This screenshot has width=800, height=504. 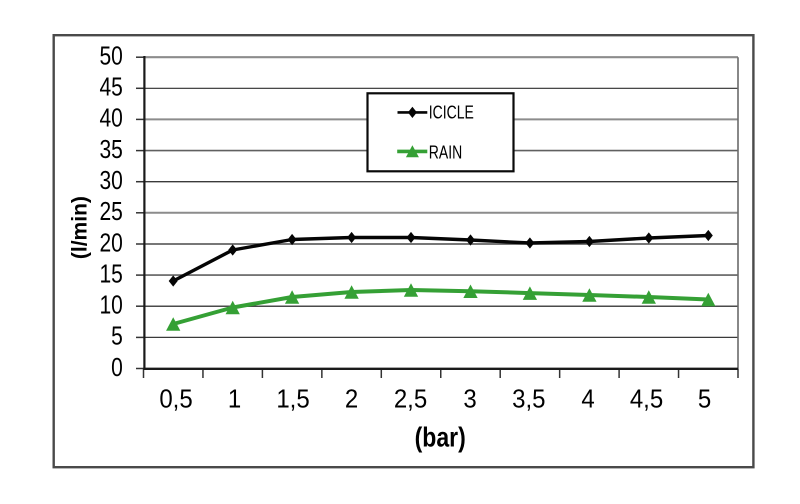 What do you see at coordinates (110, 56) in the screenshot?
I see `svg-text: 50` at bounding box center [110, 56].